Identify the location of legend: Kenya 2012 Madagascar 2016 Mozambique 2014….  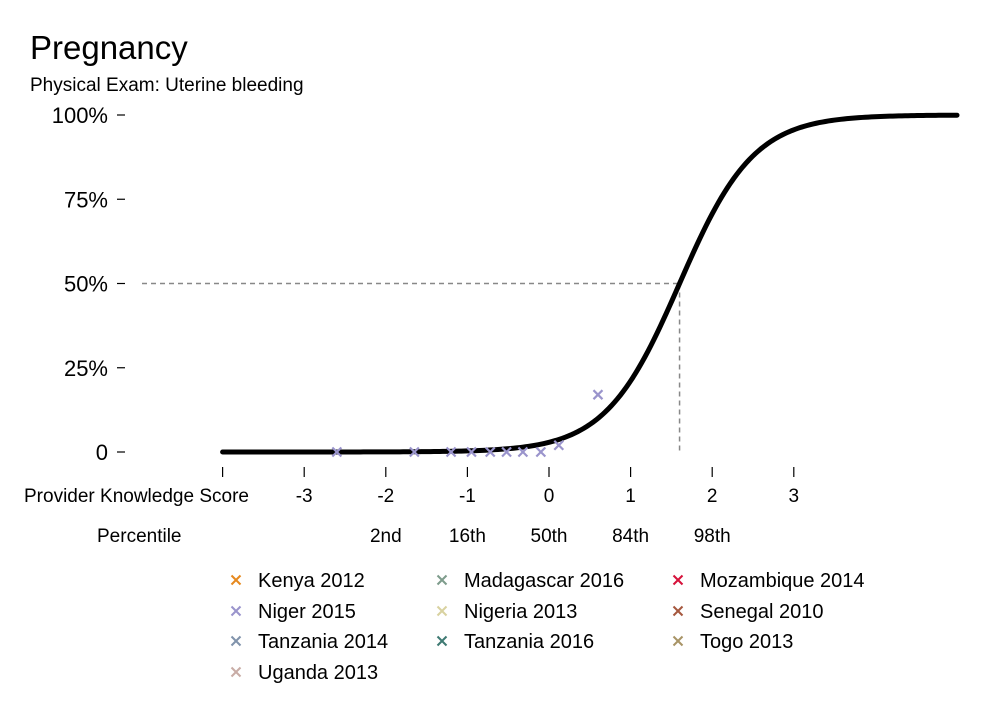
(547, 627).